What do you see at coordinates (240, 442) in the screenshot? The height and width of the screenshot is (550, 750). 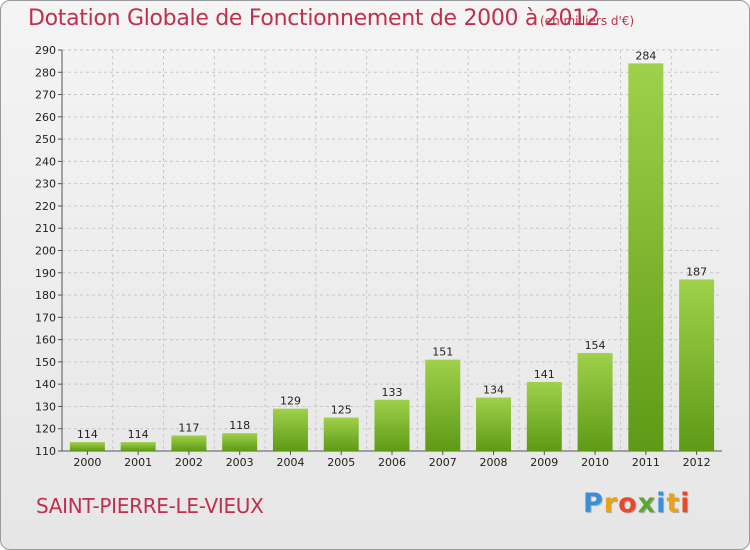 I see `bar-2003` at bounding box center [240, 442].